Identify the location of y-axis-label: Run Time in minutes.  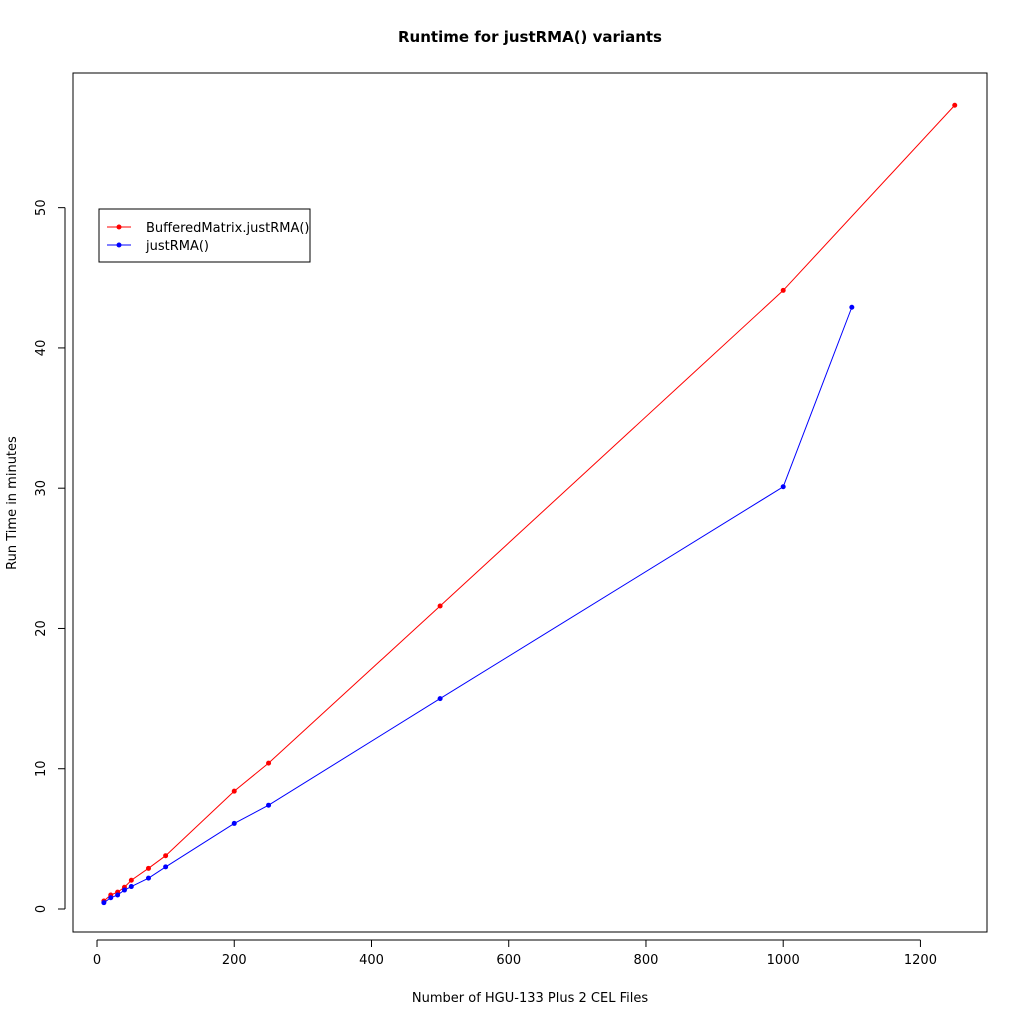
(12, 503).